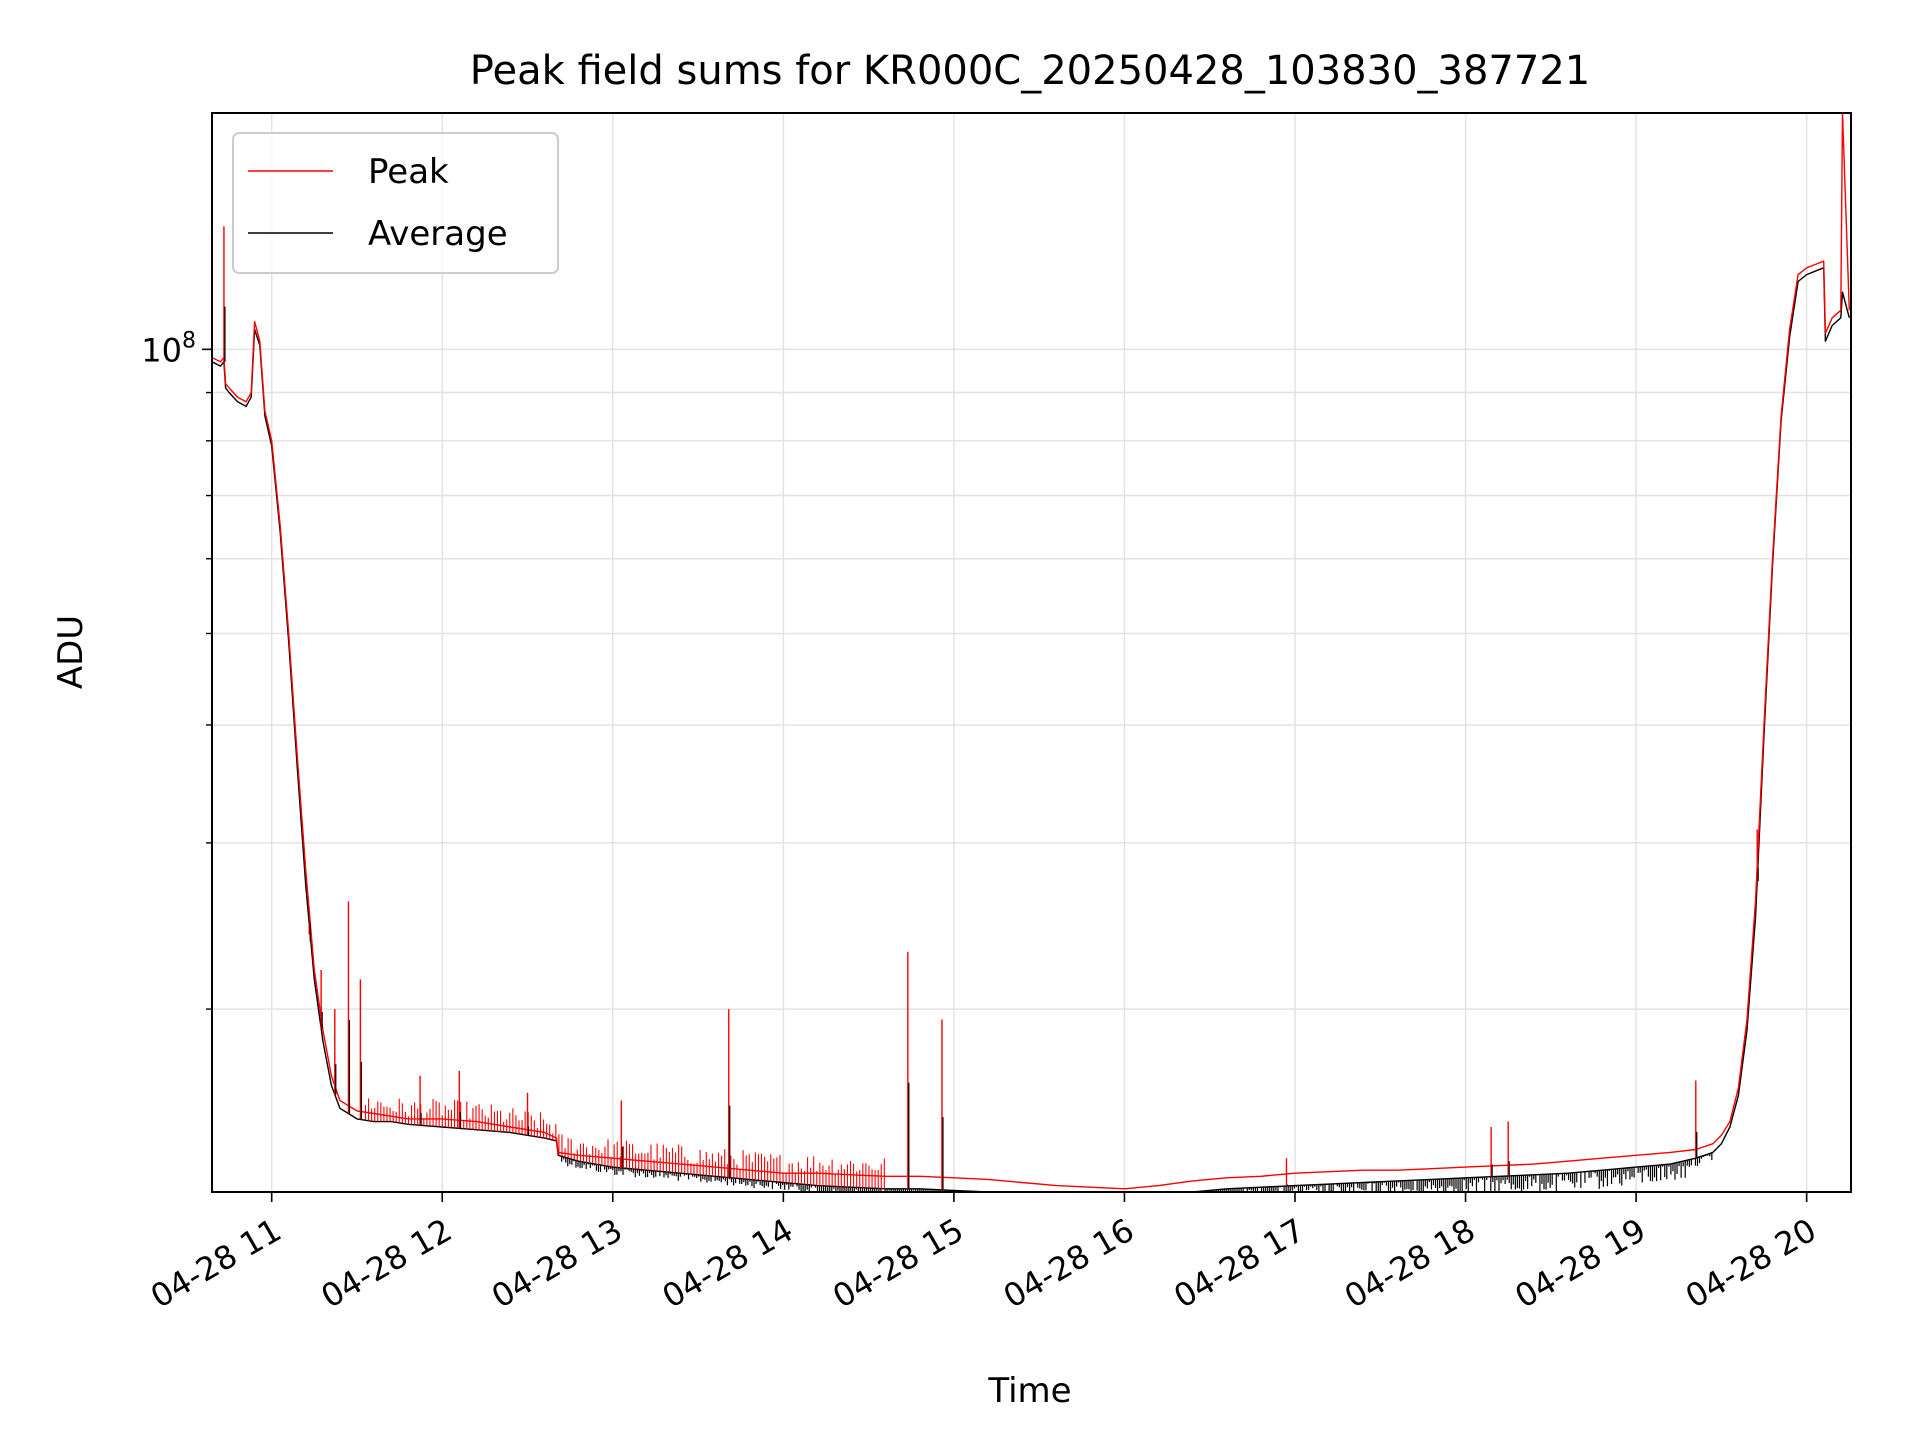  I want to click on legend-peak-label: Peak, so click(408, 172).